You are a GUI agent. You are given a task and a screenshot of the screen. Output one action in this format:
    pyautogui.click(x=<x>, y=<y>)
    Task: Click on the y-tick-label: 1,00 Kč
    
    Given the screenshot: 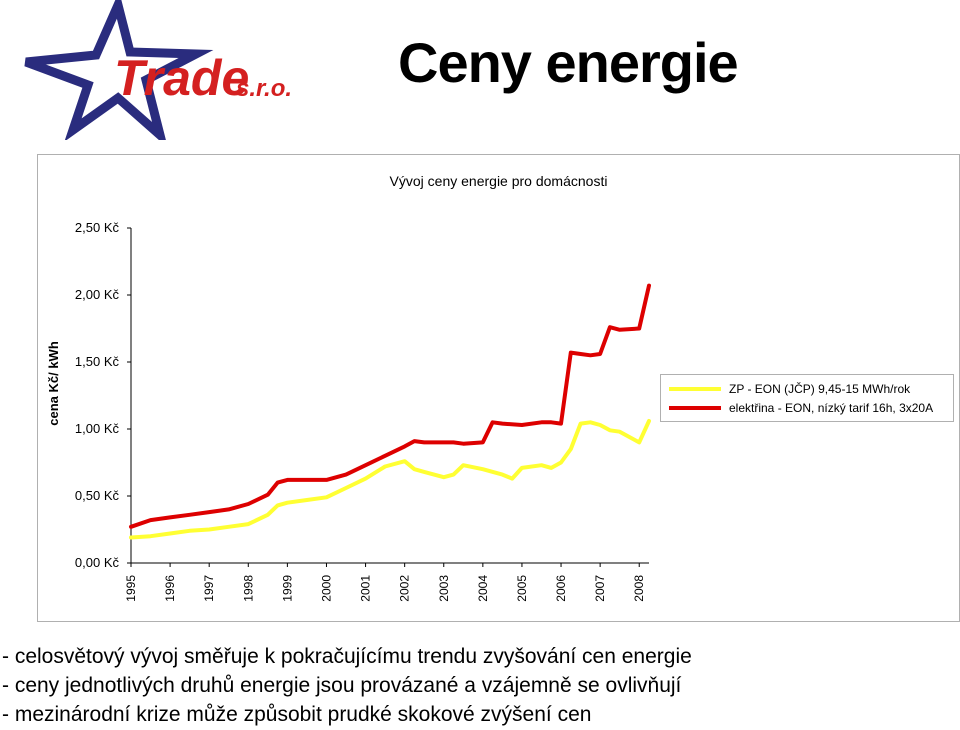 What is the action you would take?
    pyautogui.click(x=97, y=428)
    